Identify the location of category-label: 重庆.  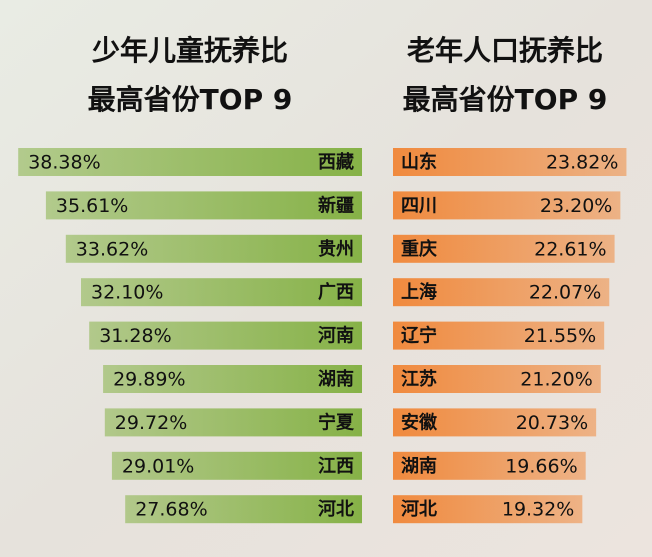
(419, 249).